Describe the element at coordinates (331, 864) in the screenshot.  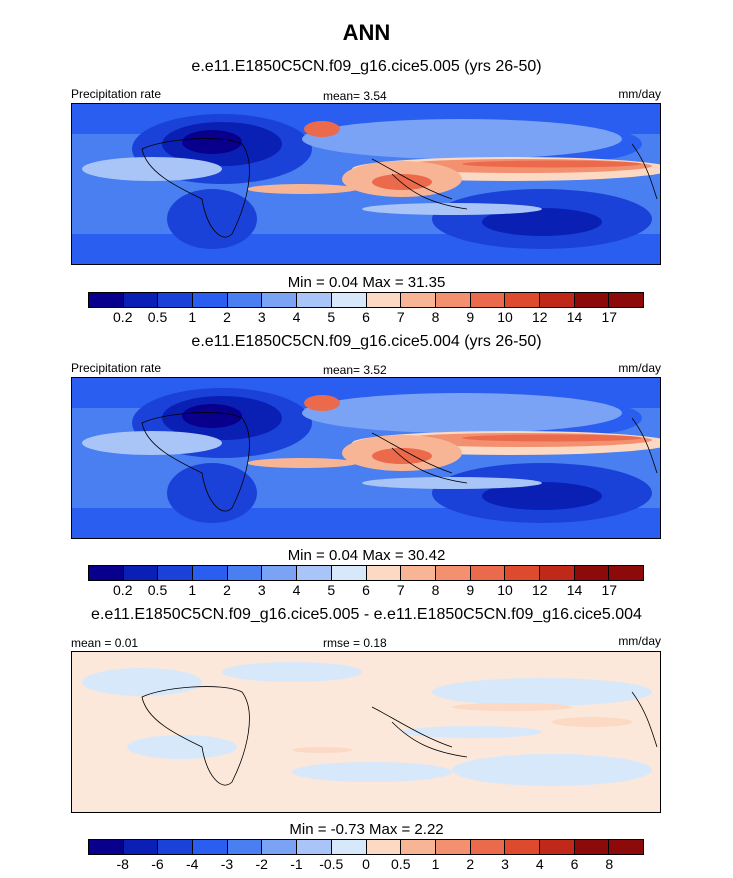
I see `colorbar-tick-label: -0.5` at that location.